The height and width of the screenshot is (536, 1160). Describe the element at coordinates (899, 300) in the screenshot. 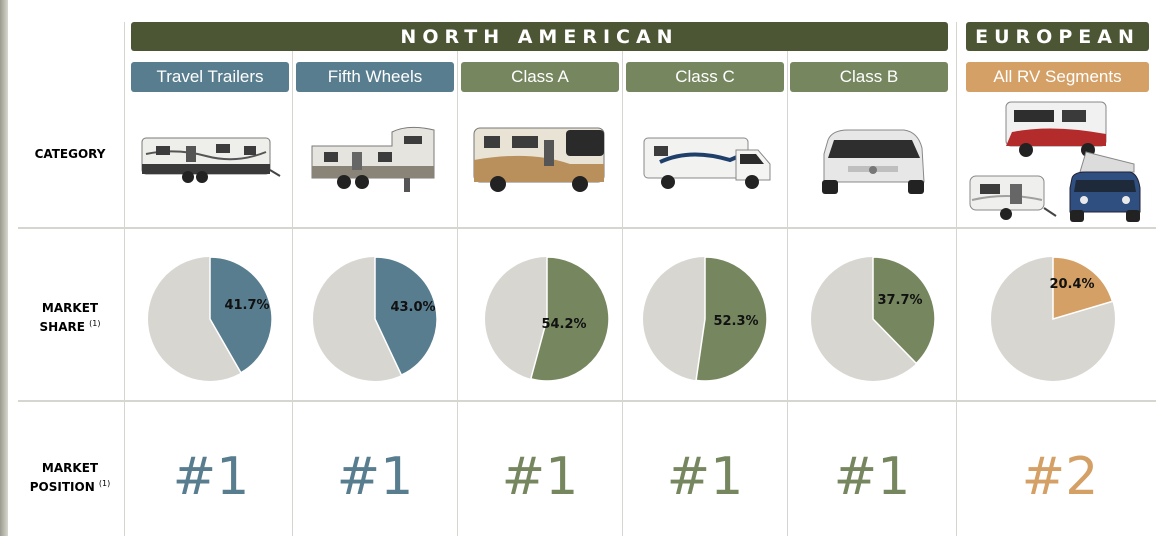

I see `pie-value-label: 37.7%` at that location.